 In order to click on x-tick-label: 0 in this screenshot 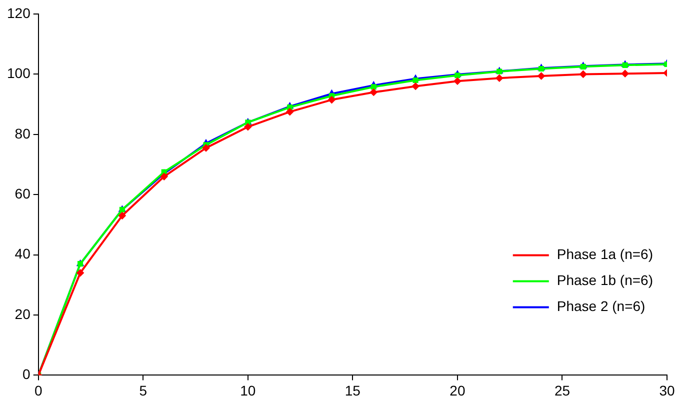, I will do `click(38, 390)`.